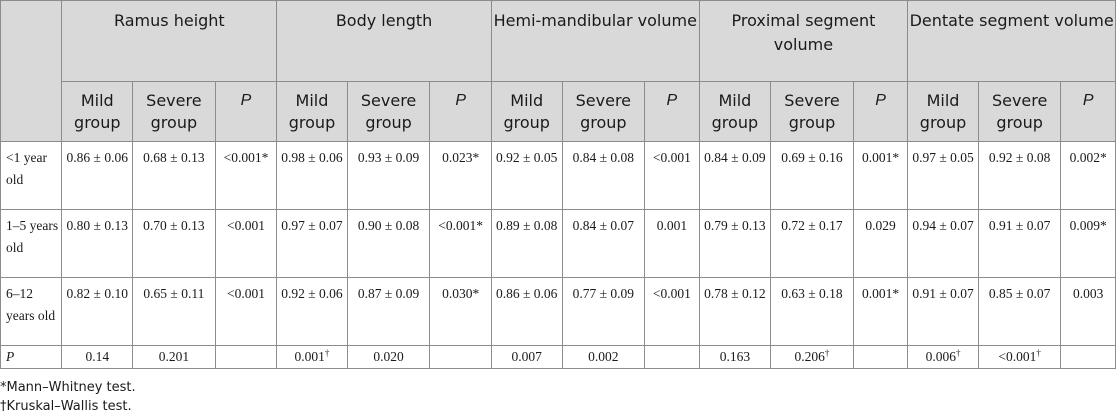 This screenshot has width=1116, height=416. I want to click on cell-value: 0.007, so click(526, 356).